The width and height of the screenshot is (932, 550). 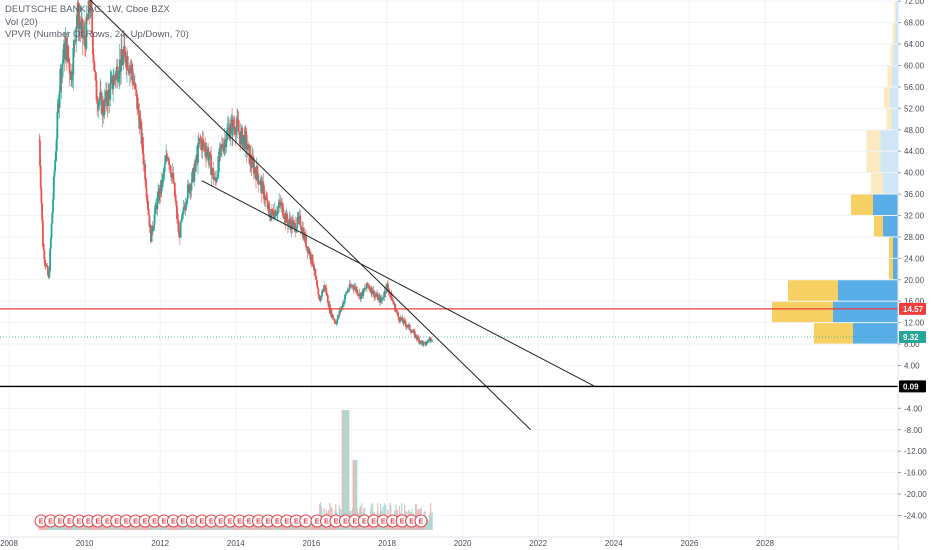 I want to click on horizontal-lines, so click(x=449, y=348).